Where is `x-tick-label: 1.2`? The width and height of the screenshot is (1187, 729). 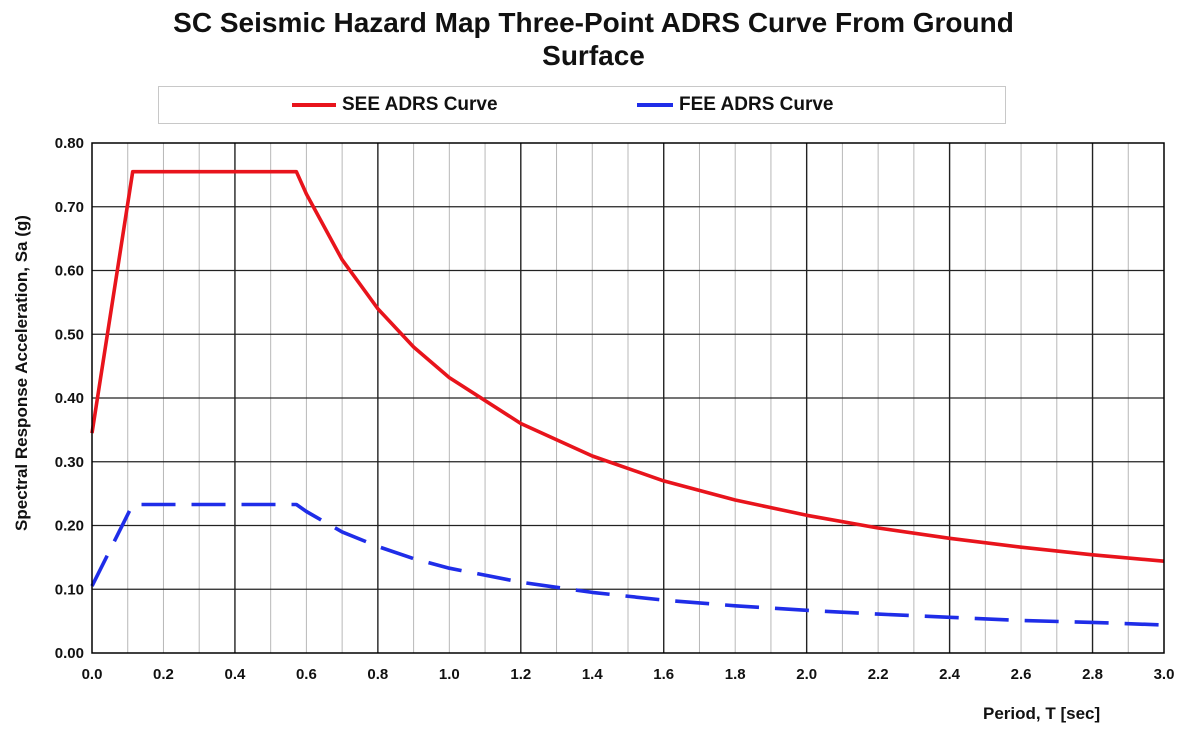 x-tick-label: 1.2 is located at coordinates (520, 674).